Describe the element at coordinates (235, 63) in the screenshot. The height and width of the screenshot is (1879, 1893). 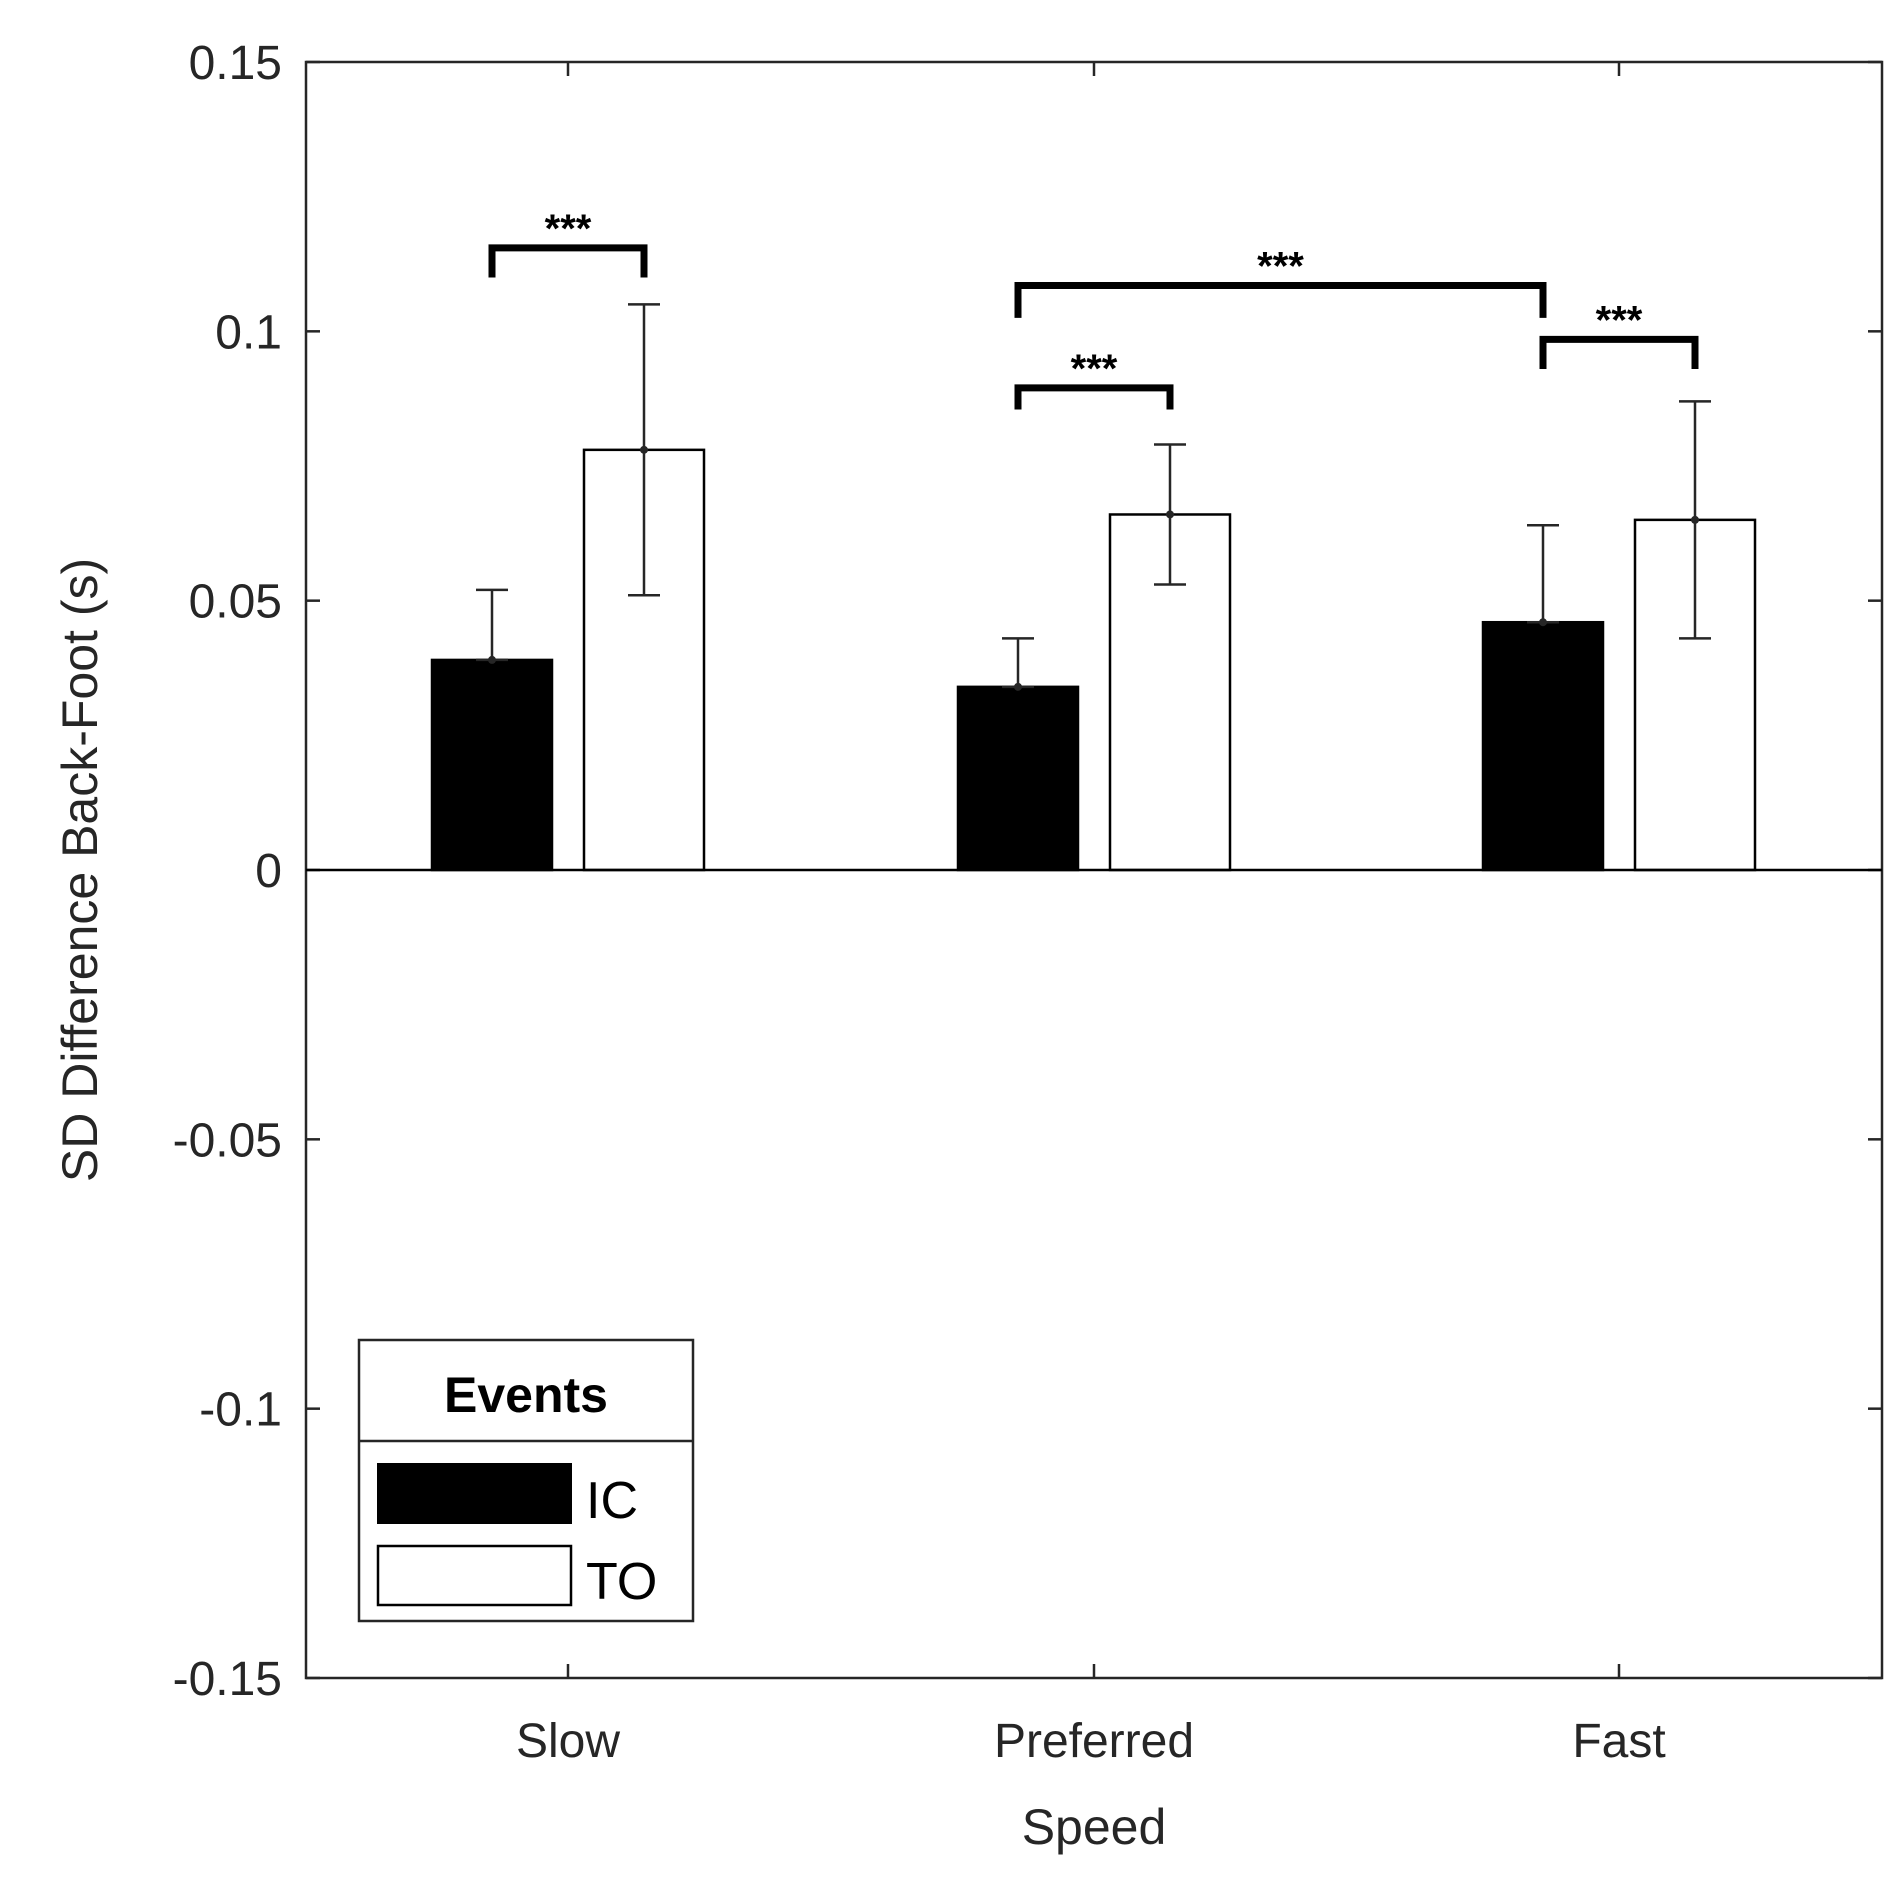
I see `y-tick-label: 0.15` at that location.